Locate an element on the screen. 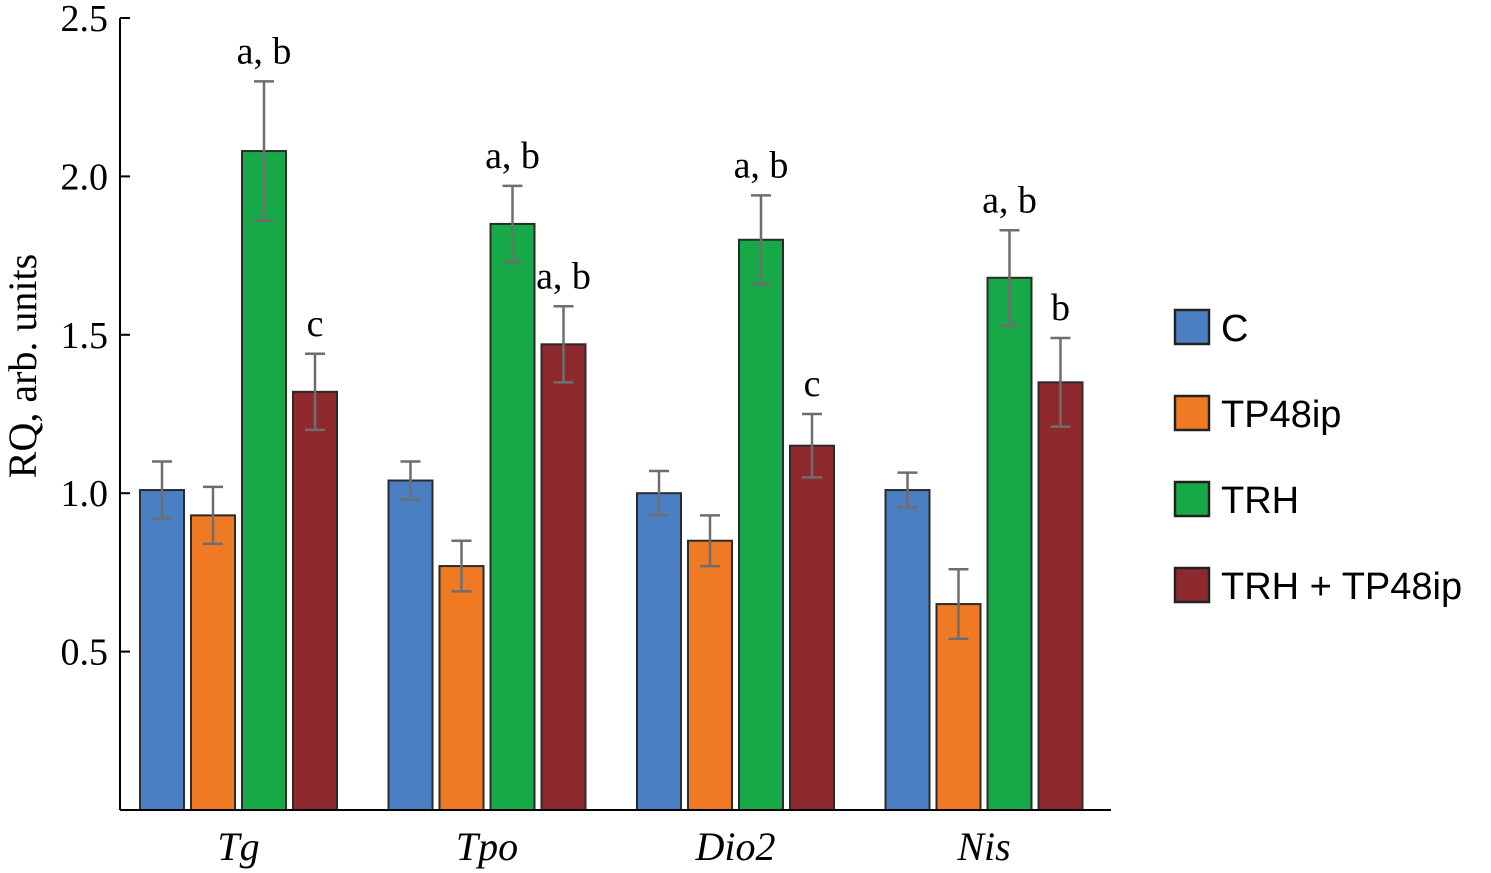  legend-item: TRH + TP48ip is located at coordinates (1317, 587).